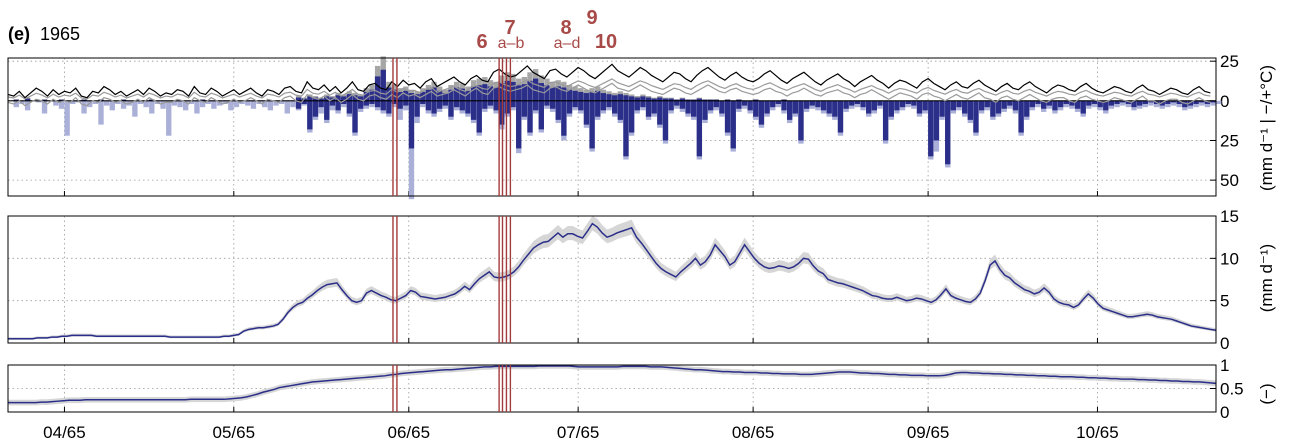  I want to click on panel-bottom: 10.50, so click(625, 389).